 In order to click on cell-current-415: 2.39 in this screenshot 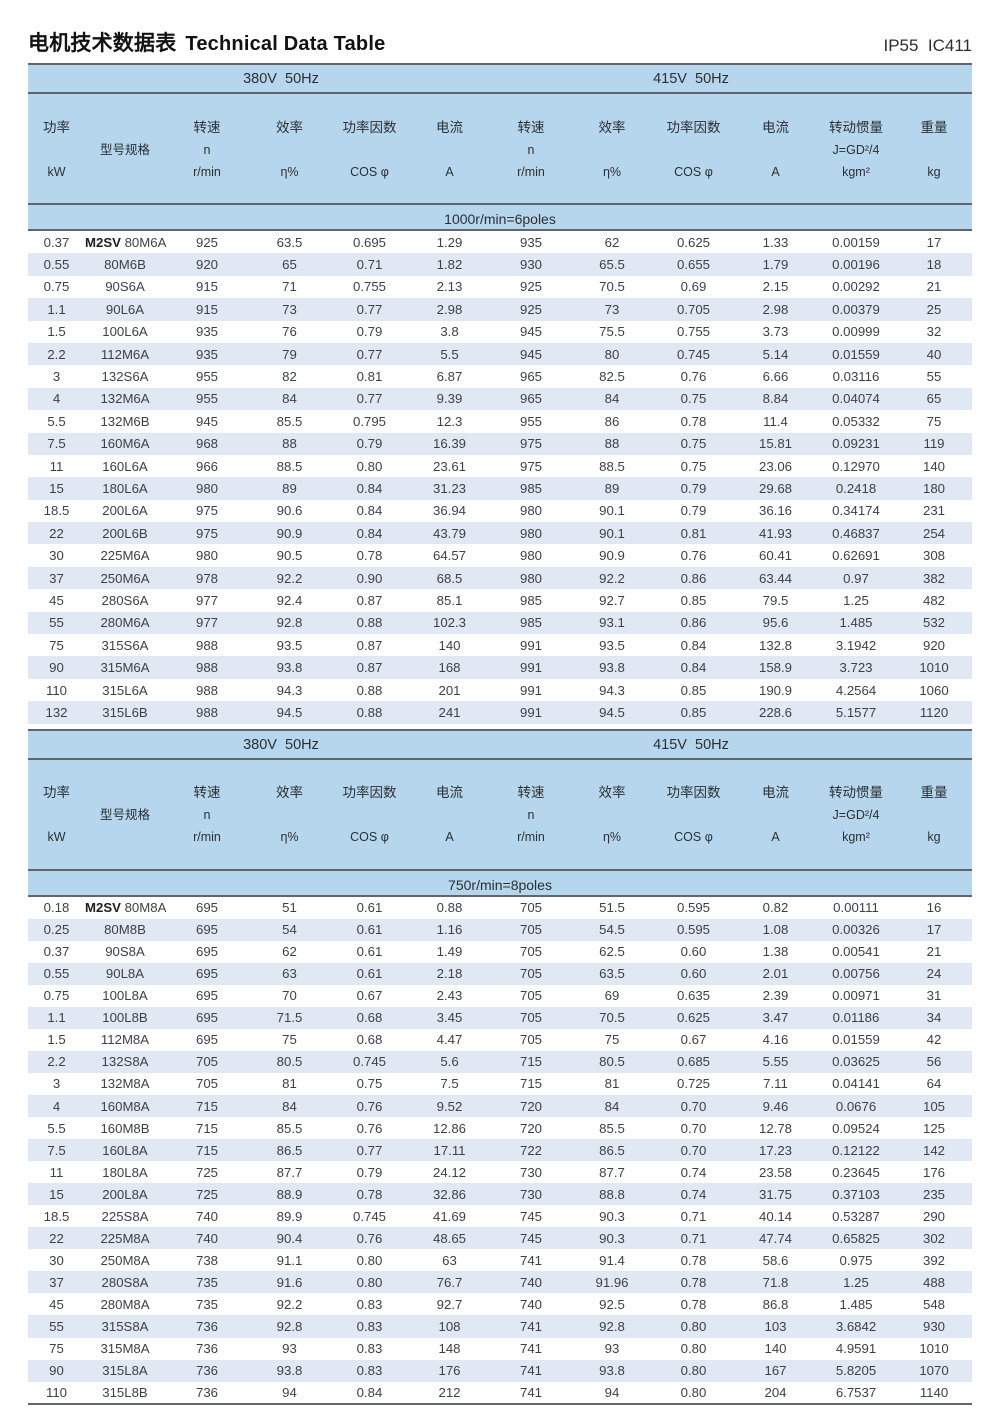, I will do `click(775, 996)`.